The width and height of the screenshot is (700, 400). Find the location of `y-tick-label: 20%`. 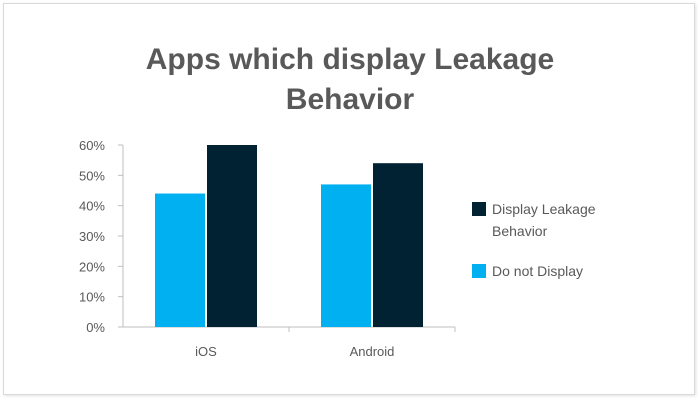

y-tick-label: 20% is located at coordinates (92, 266).